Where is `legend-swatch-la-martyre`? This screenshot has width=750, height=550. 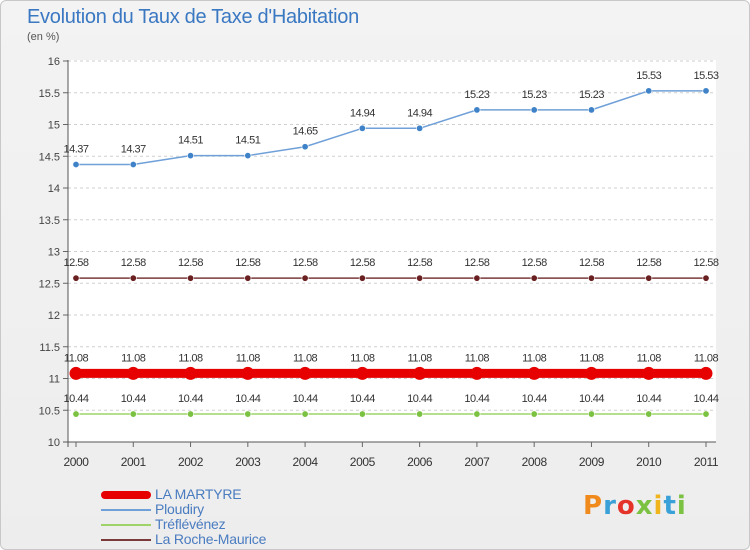 legend-swatch-la-martyre is located at coordinates (126, 494).